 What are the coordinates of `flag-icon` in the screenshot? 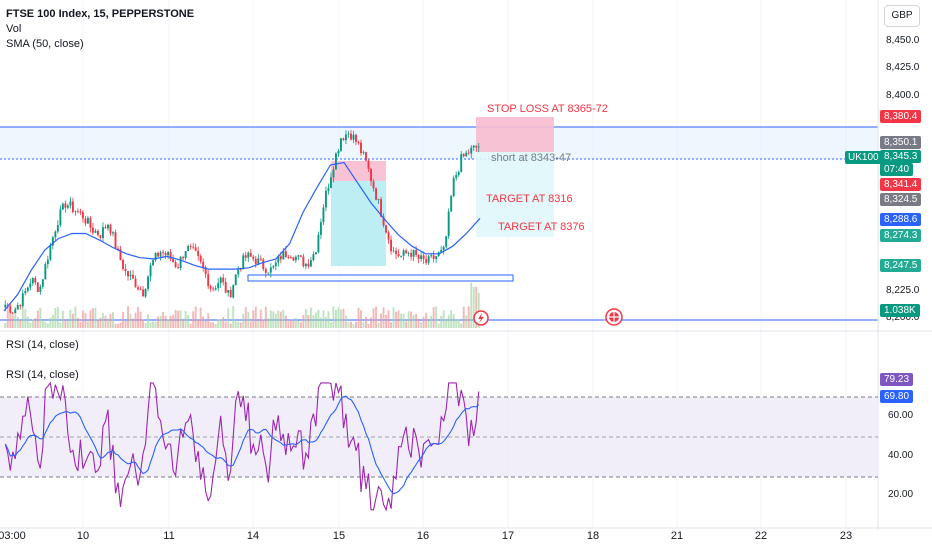 It's located at (614, 317).